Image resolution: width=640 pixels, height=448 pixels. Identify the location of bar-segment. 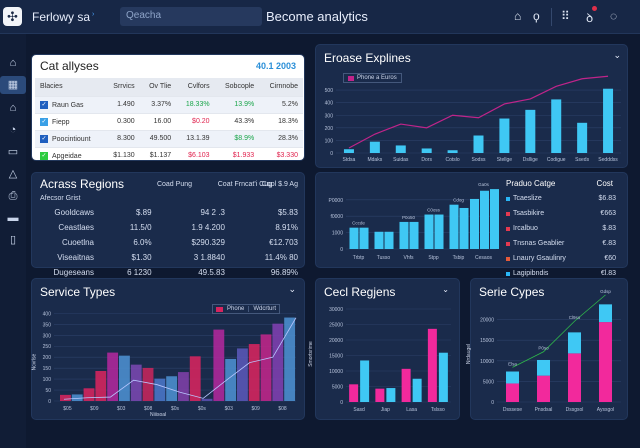
(605, 362).